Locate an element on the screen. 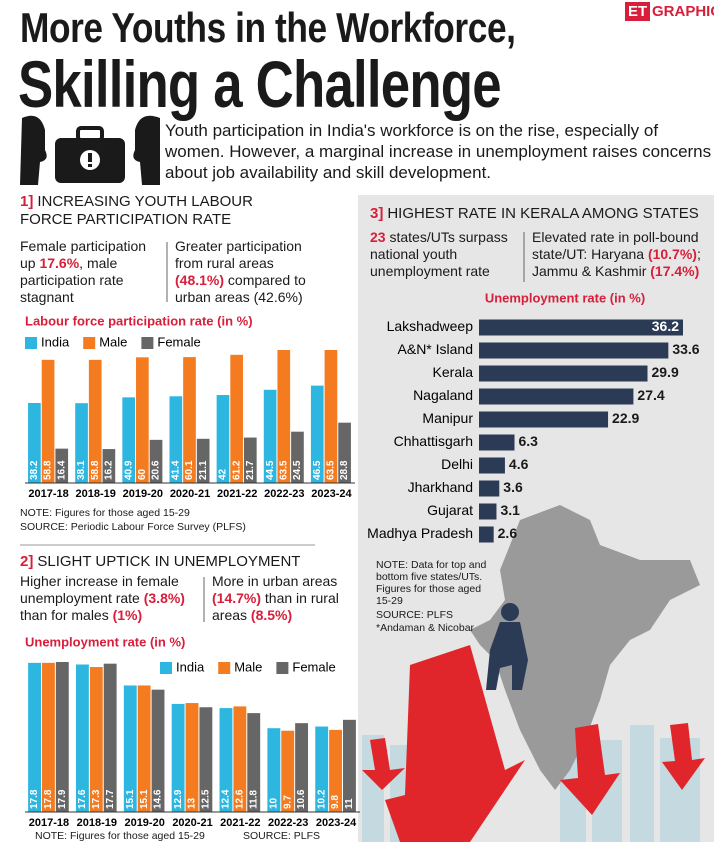 This screenshot has width=714, height=842. callout-text: (10.7%) is located at coordinates (672, 254).